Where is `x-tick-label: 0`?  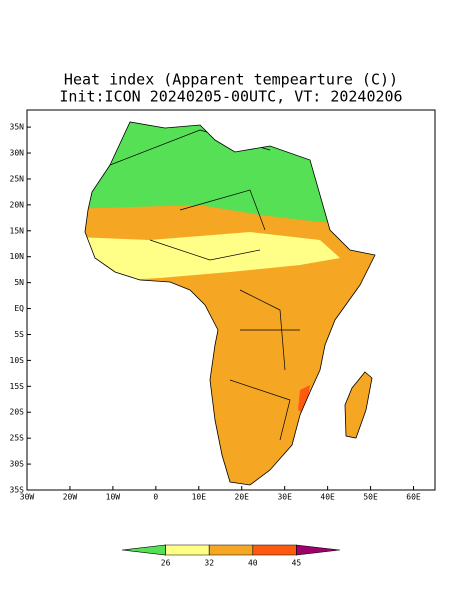
x-tick-label: 0 is located at coordinates (155, 497).